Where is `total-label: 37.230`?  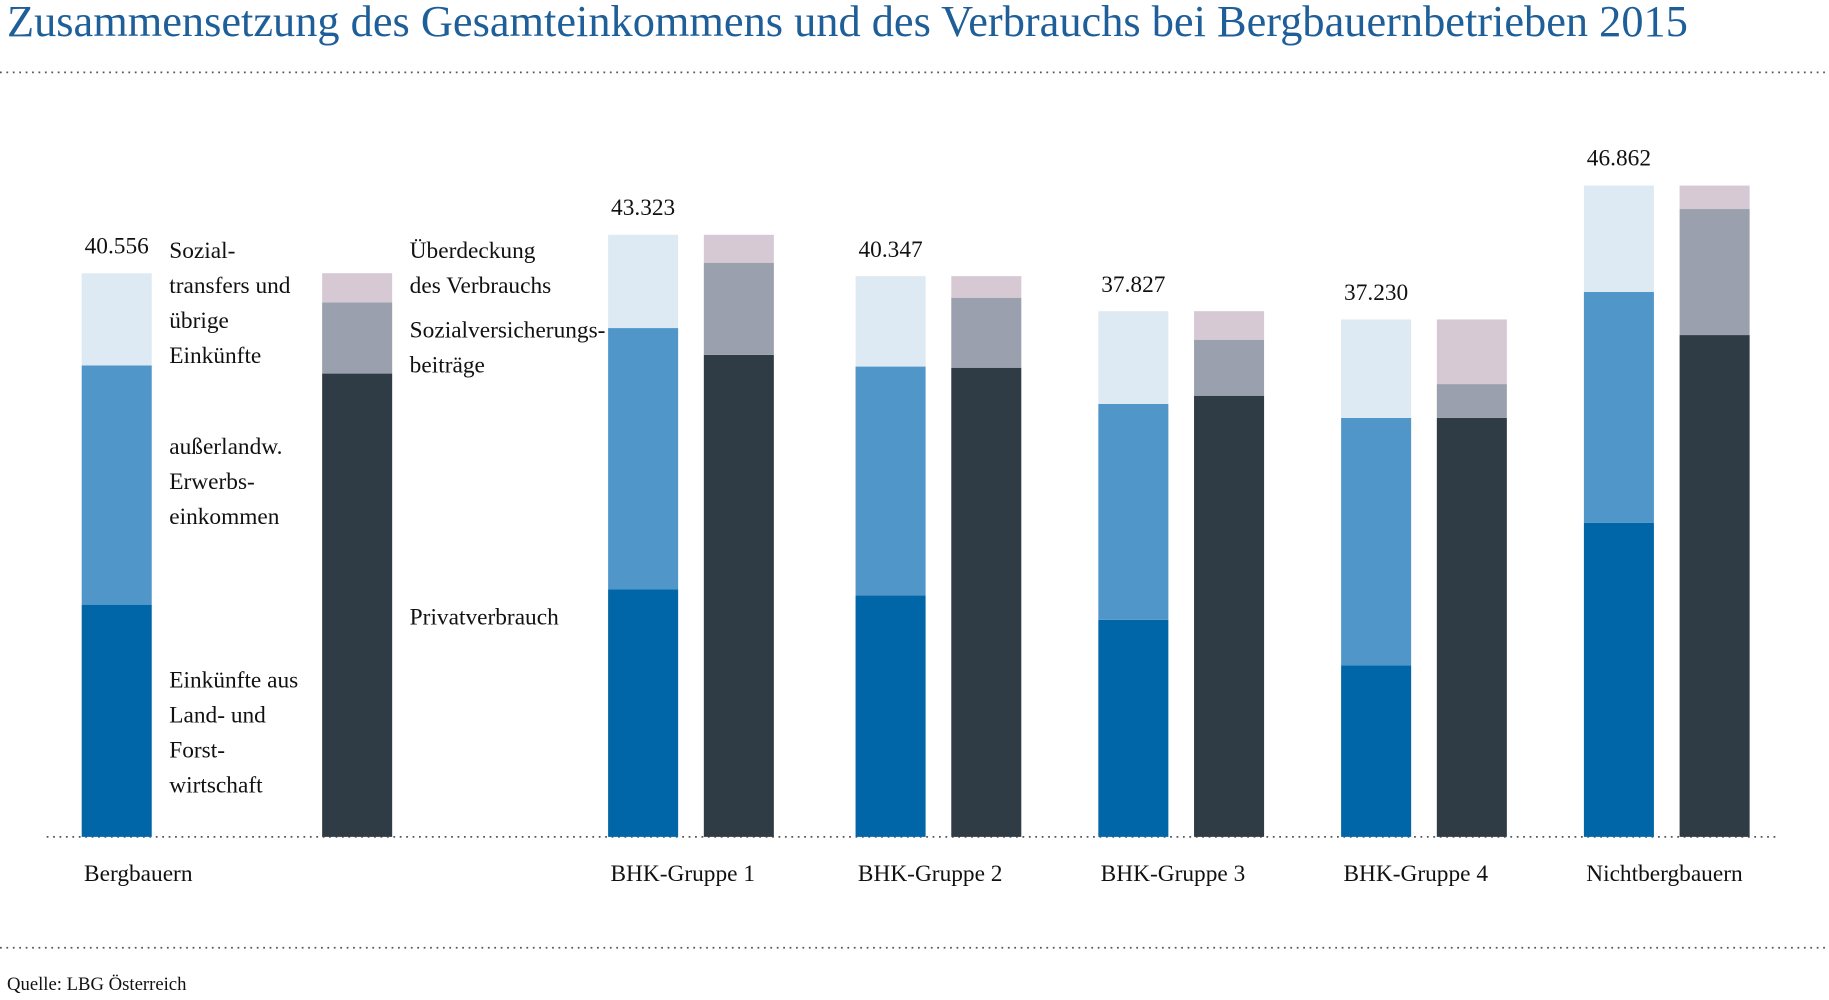
total-label: 37.230 is located at coordinates (1376, 292).